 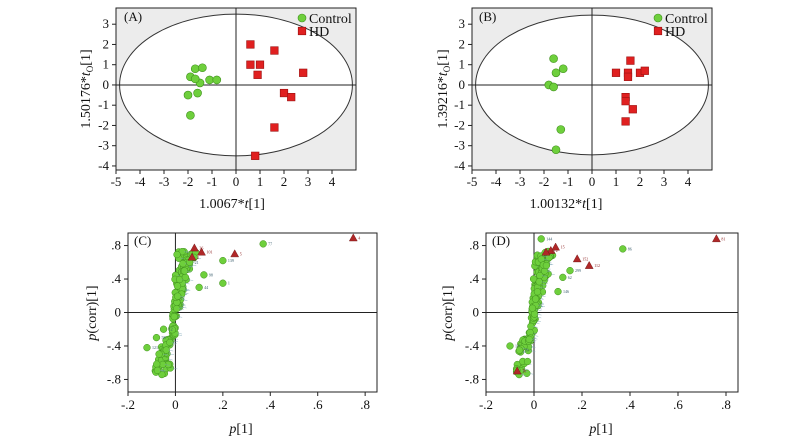 I want to click on y-tick-label: -.8, so click(x=472, y=378).